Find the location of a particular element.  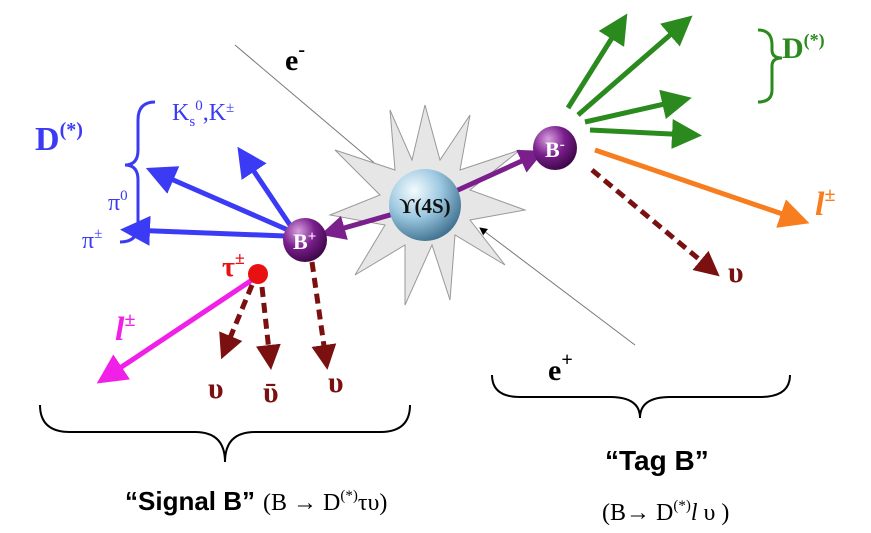

tau-label: τ± is located at coordinates (233, 265).